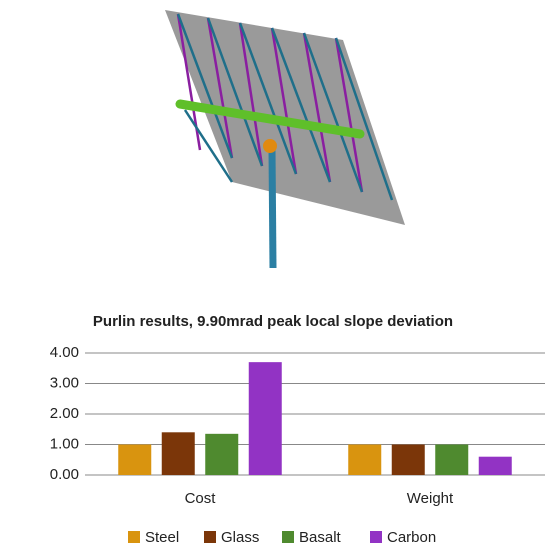  Describe the element at coordinates (320, 537) in the screenshot. I see `legend-label: Basalt` at that location.